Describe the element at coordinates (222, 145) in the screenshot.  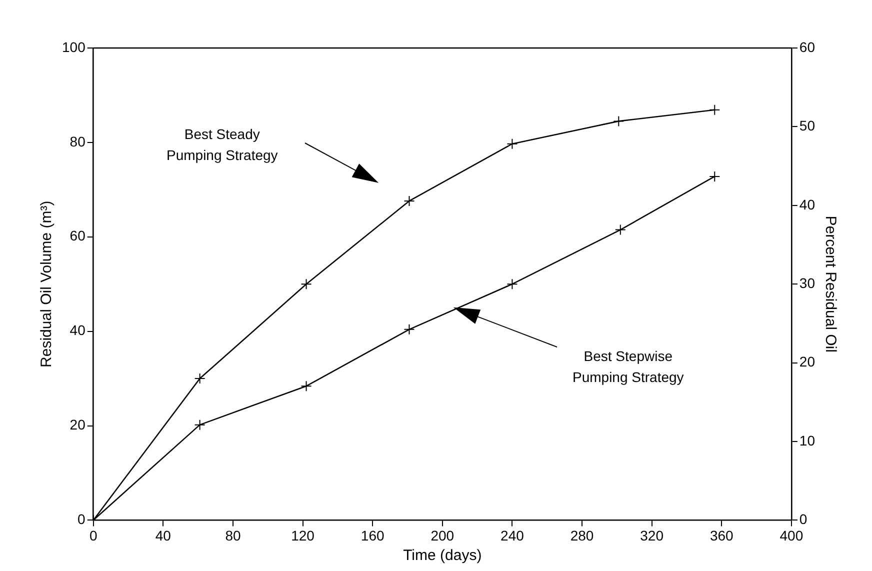
I see `annotation: Best Steady Pumping Strategy` at that location.